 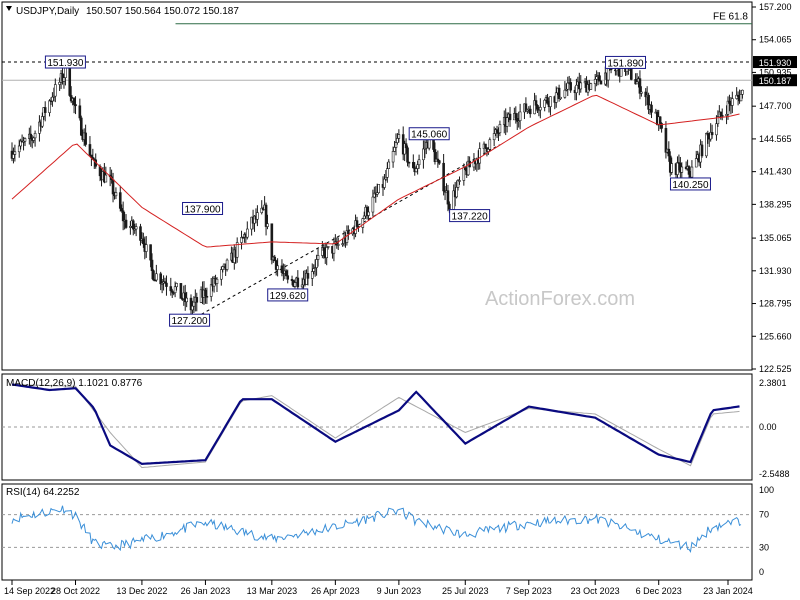 I want to click on price-tag-last, so click(x=775, y=80).